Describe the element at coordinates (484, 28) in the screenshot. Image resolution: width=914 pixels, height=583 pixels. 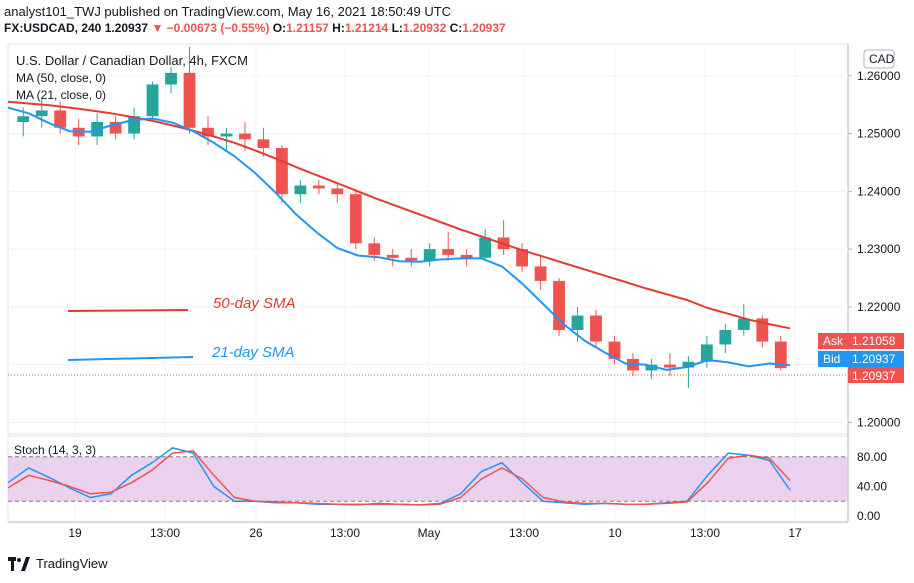
I see `close-value: 1.20937` at that location.